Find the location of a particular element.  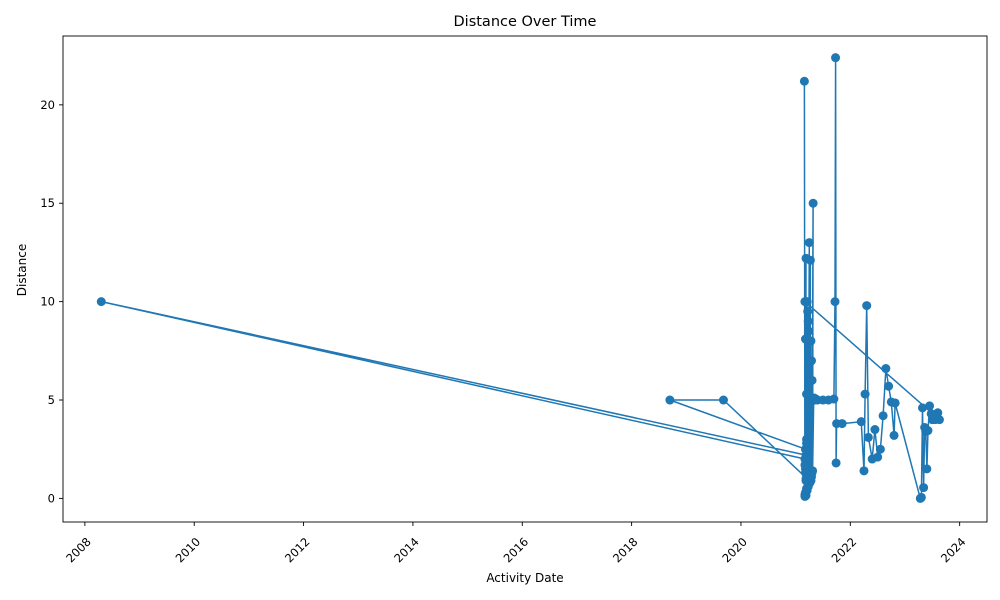

x-tick-label: 2024 is located at coordinates (953, 550).